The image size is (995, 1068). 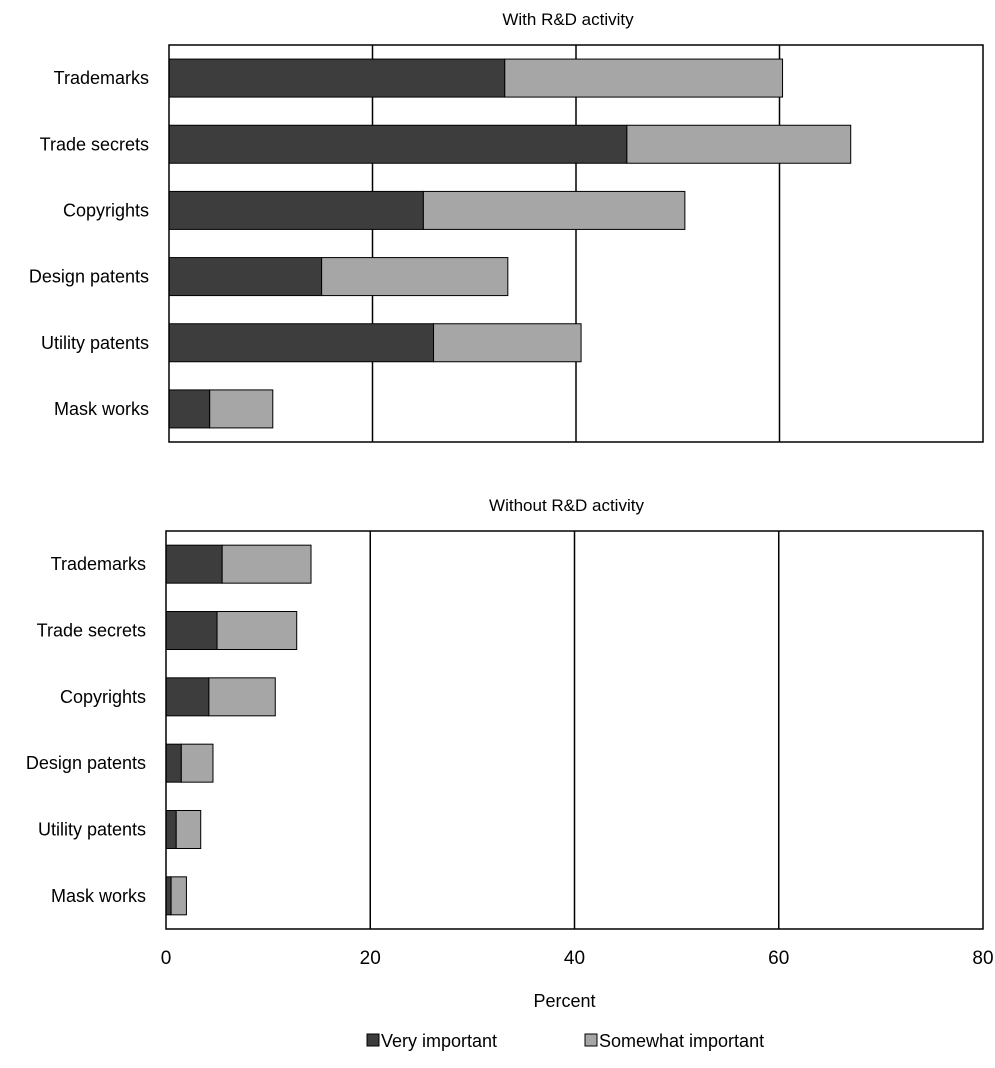 I want to click on legend-label-very-important: Very important, so click(x=439, y=1041).